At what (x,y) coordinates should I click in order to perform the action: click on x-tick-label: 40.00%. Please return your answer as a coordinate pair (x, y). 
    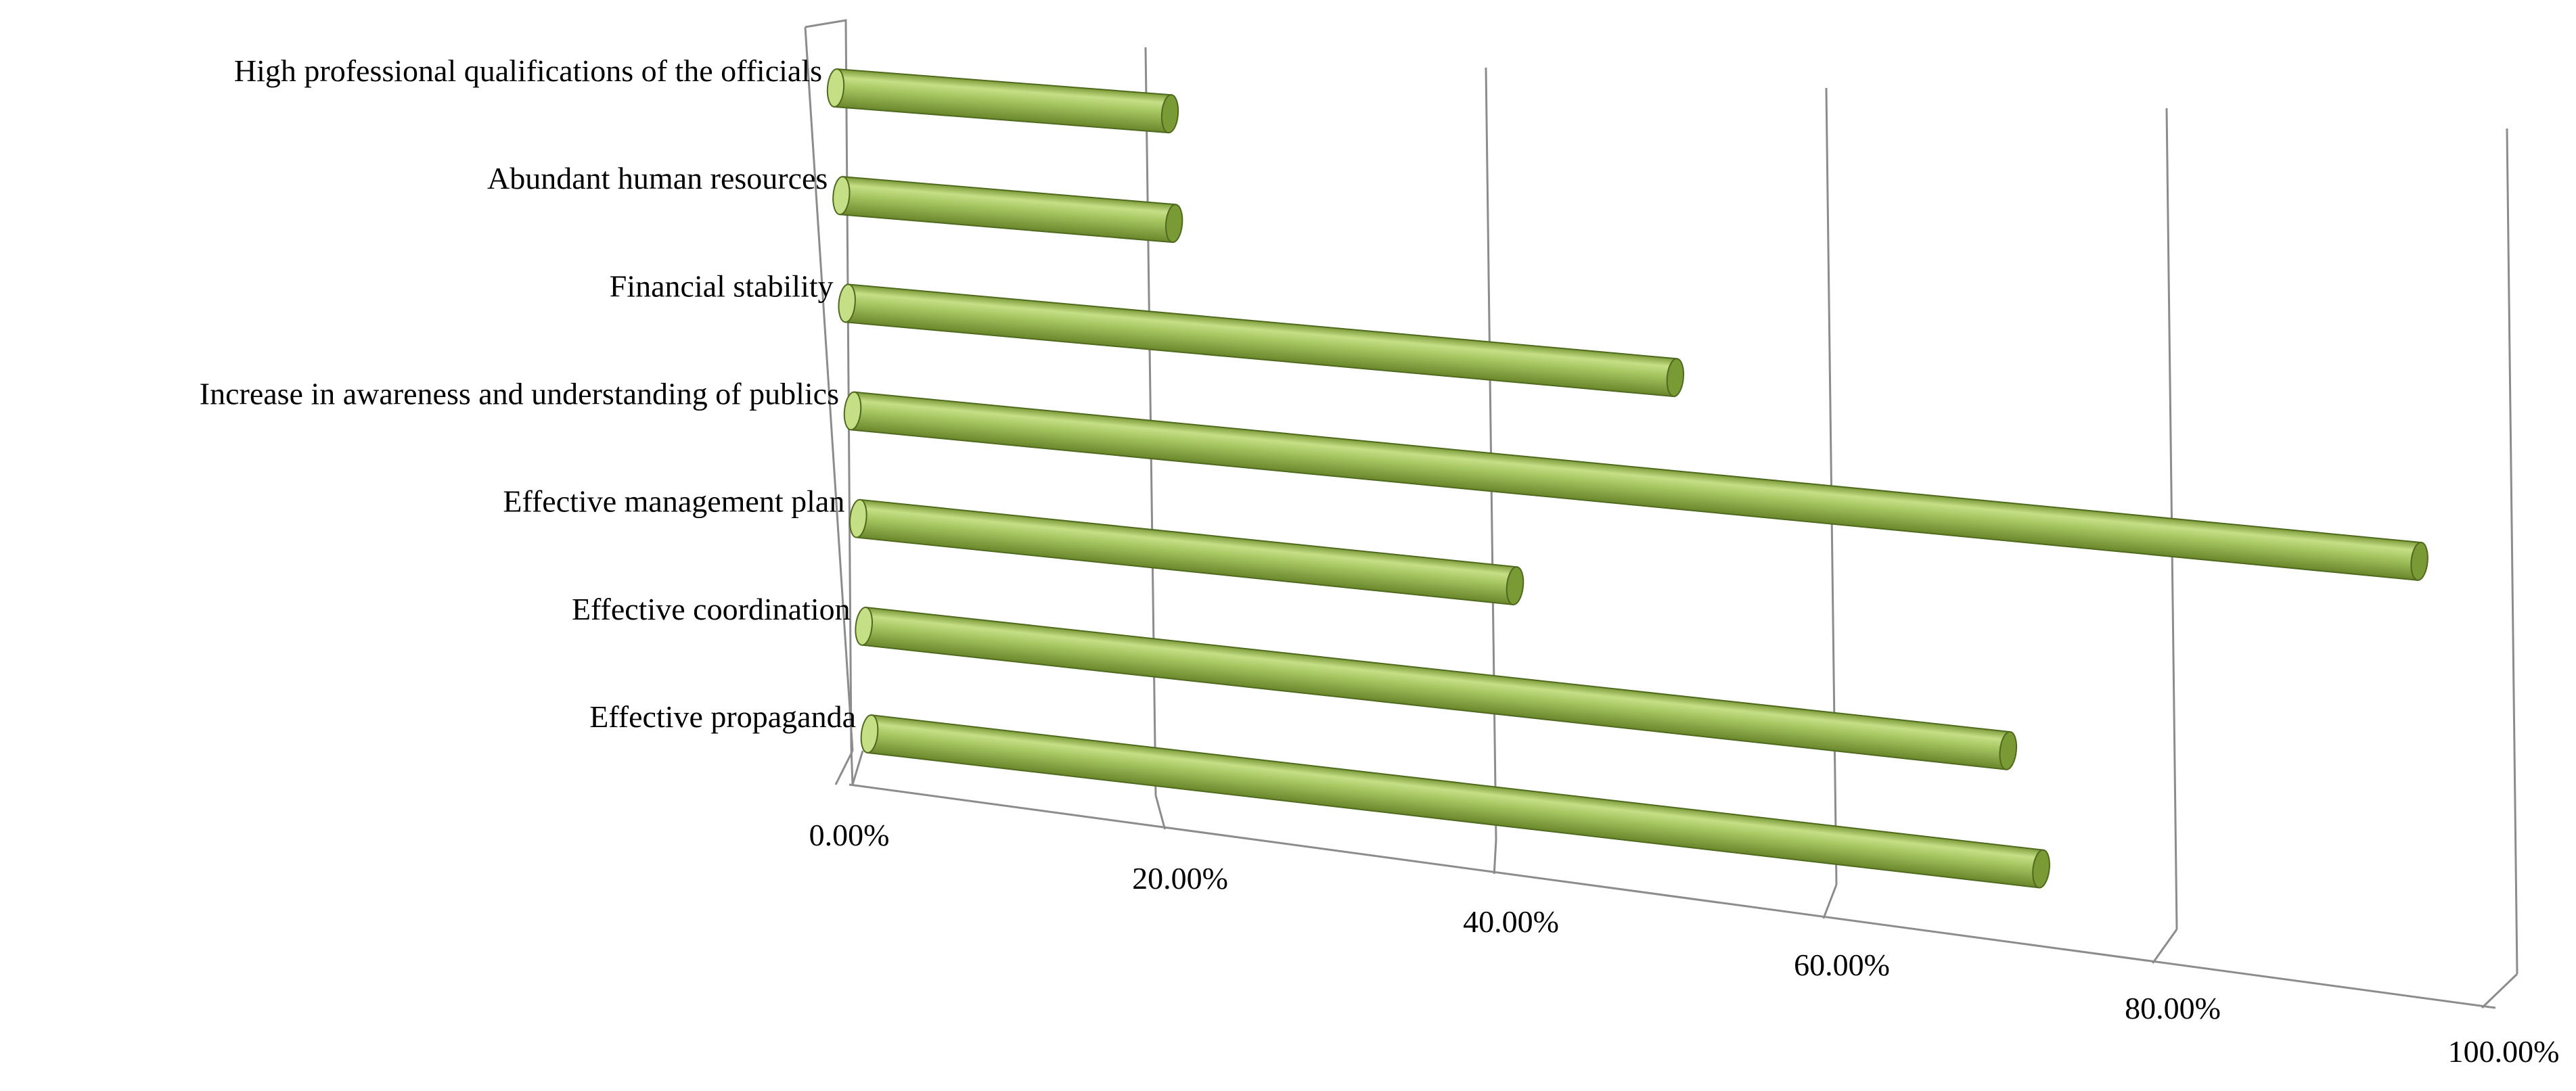
    Looking at the image, I should click on (1511, 921).